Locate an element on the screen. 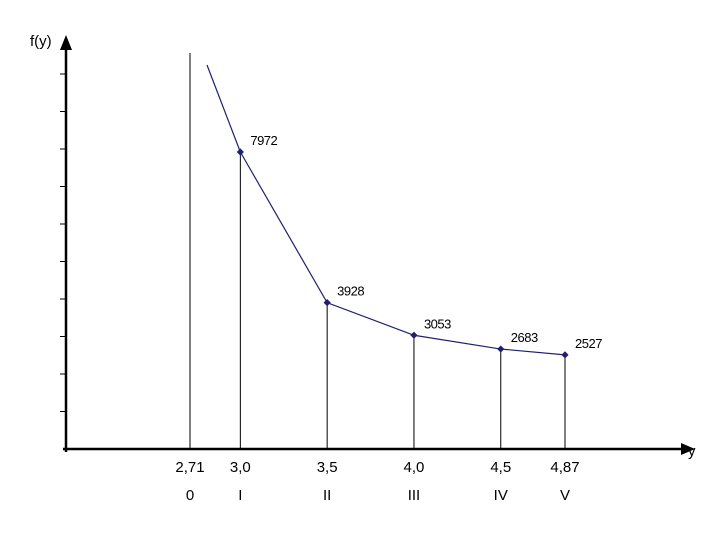 This screenshot has height=540, width=720. x-tick-label: 4,0 is located at coordinates (414, 467).